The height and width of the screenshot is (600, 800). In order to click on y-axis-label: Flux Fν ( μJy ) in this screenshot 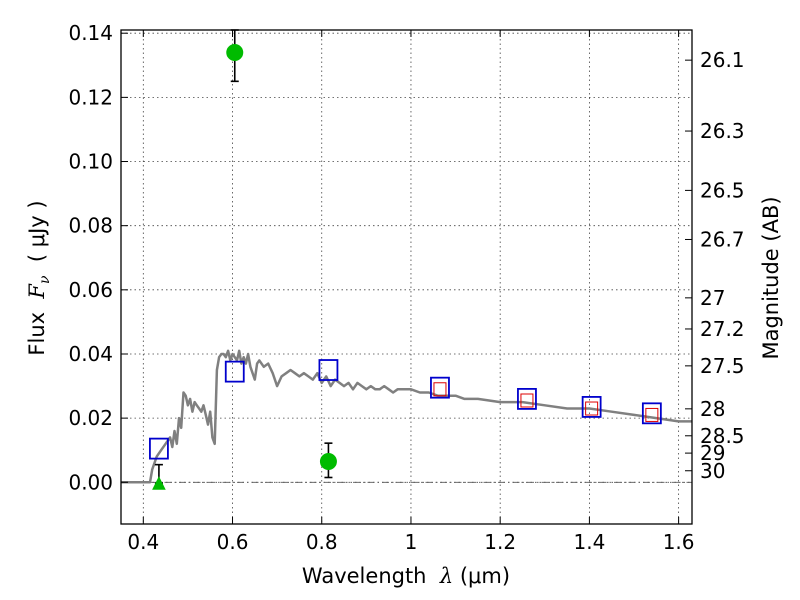, I will do `click(39, 277)`.